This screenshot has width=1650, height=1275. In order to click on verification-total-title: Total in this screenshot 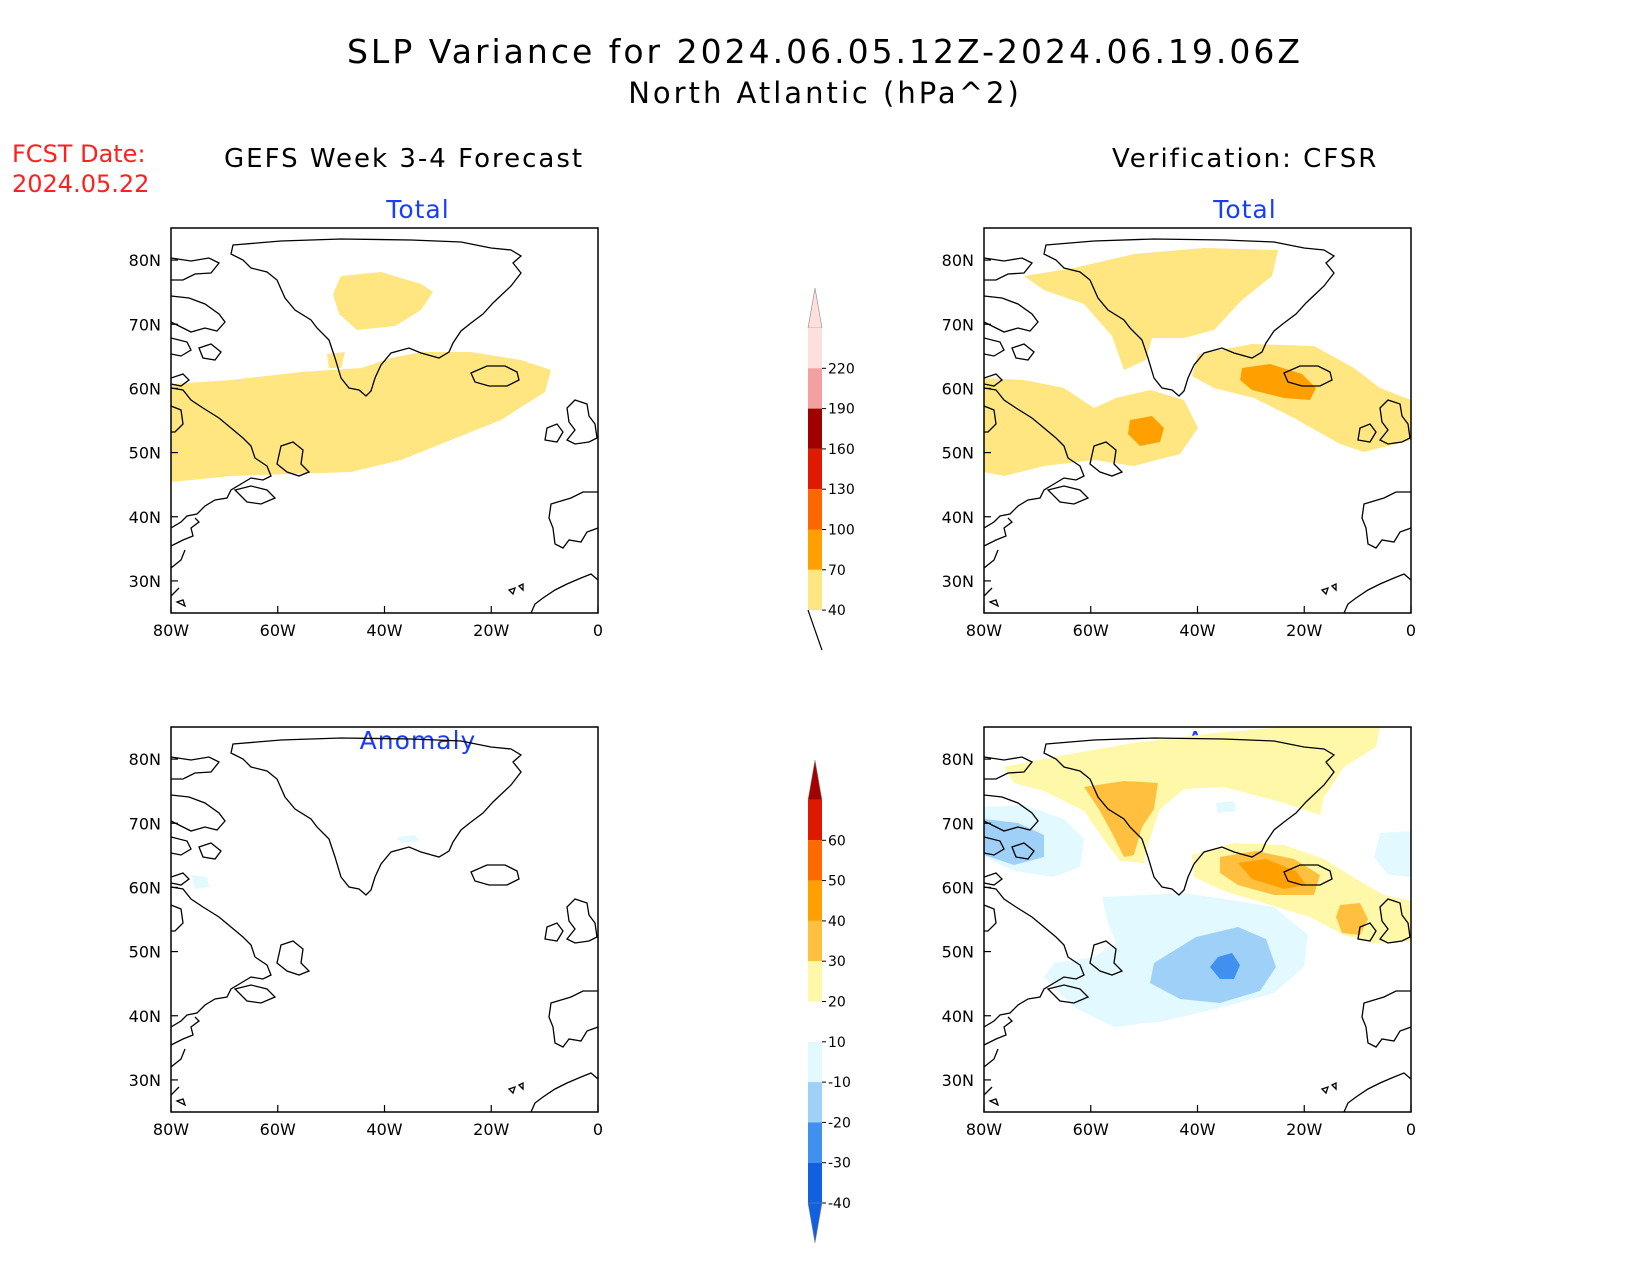, I will do `click(1245, 209)`.